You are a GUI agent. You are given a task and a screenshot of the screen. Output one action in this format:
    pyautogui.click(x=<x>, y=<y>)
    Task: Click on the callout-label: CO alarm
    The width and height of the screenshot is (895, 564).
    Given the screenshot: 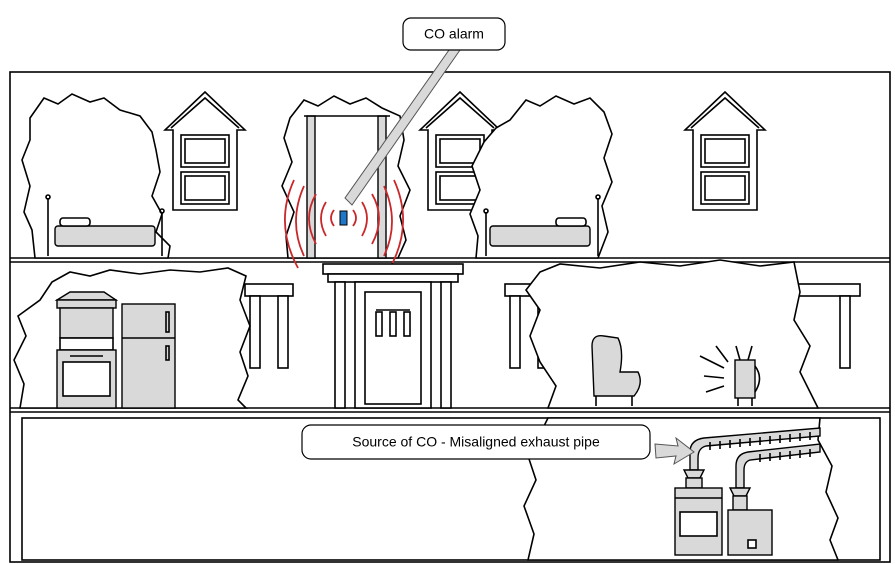 What is the action you would take?
    pyautogui.click(x=454, y=34)
    